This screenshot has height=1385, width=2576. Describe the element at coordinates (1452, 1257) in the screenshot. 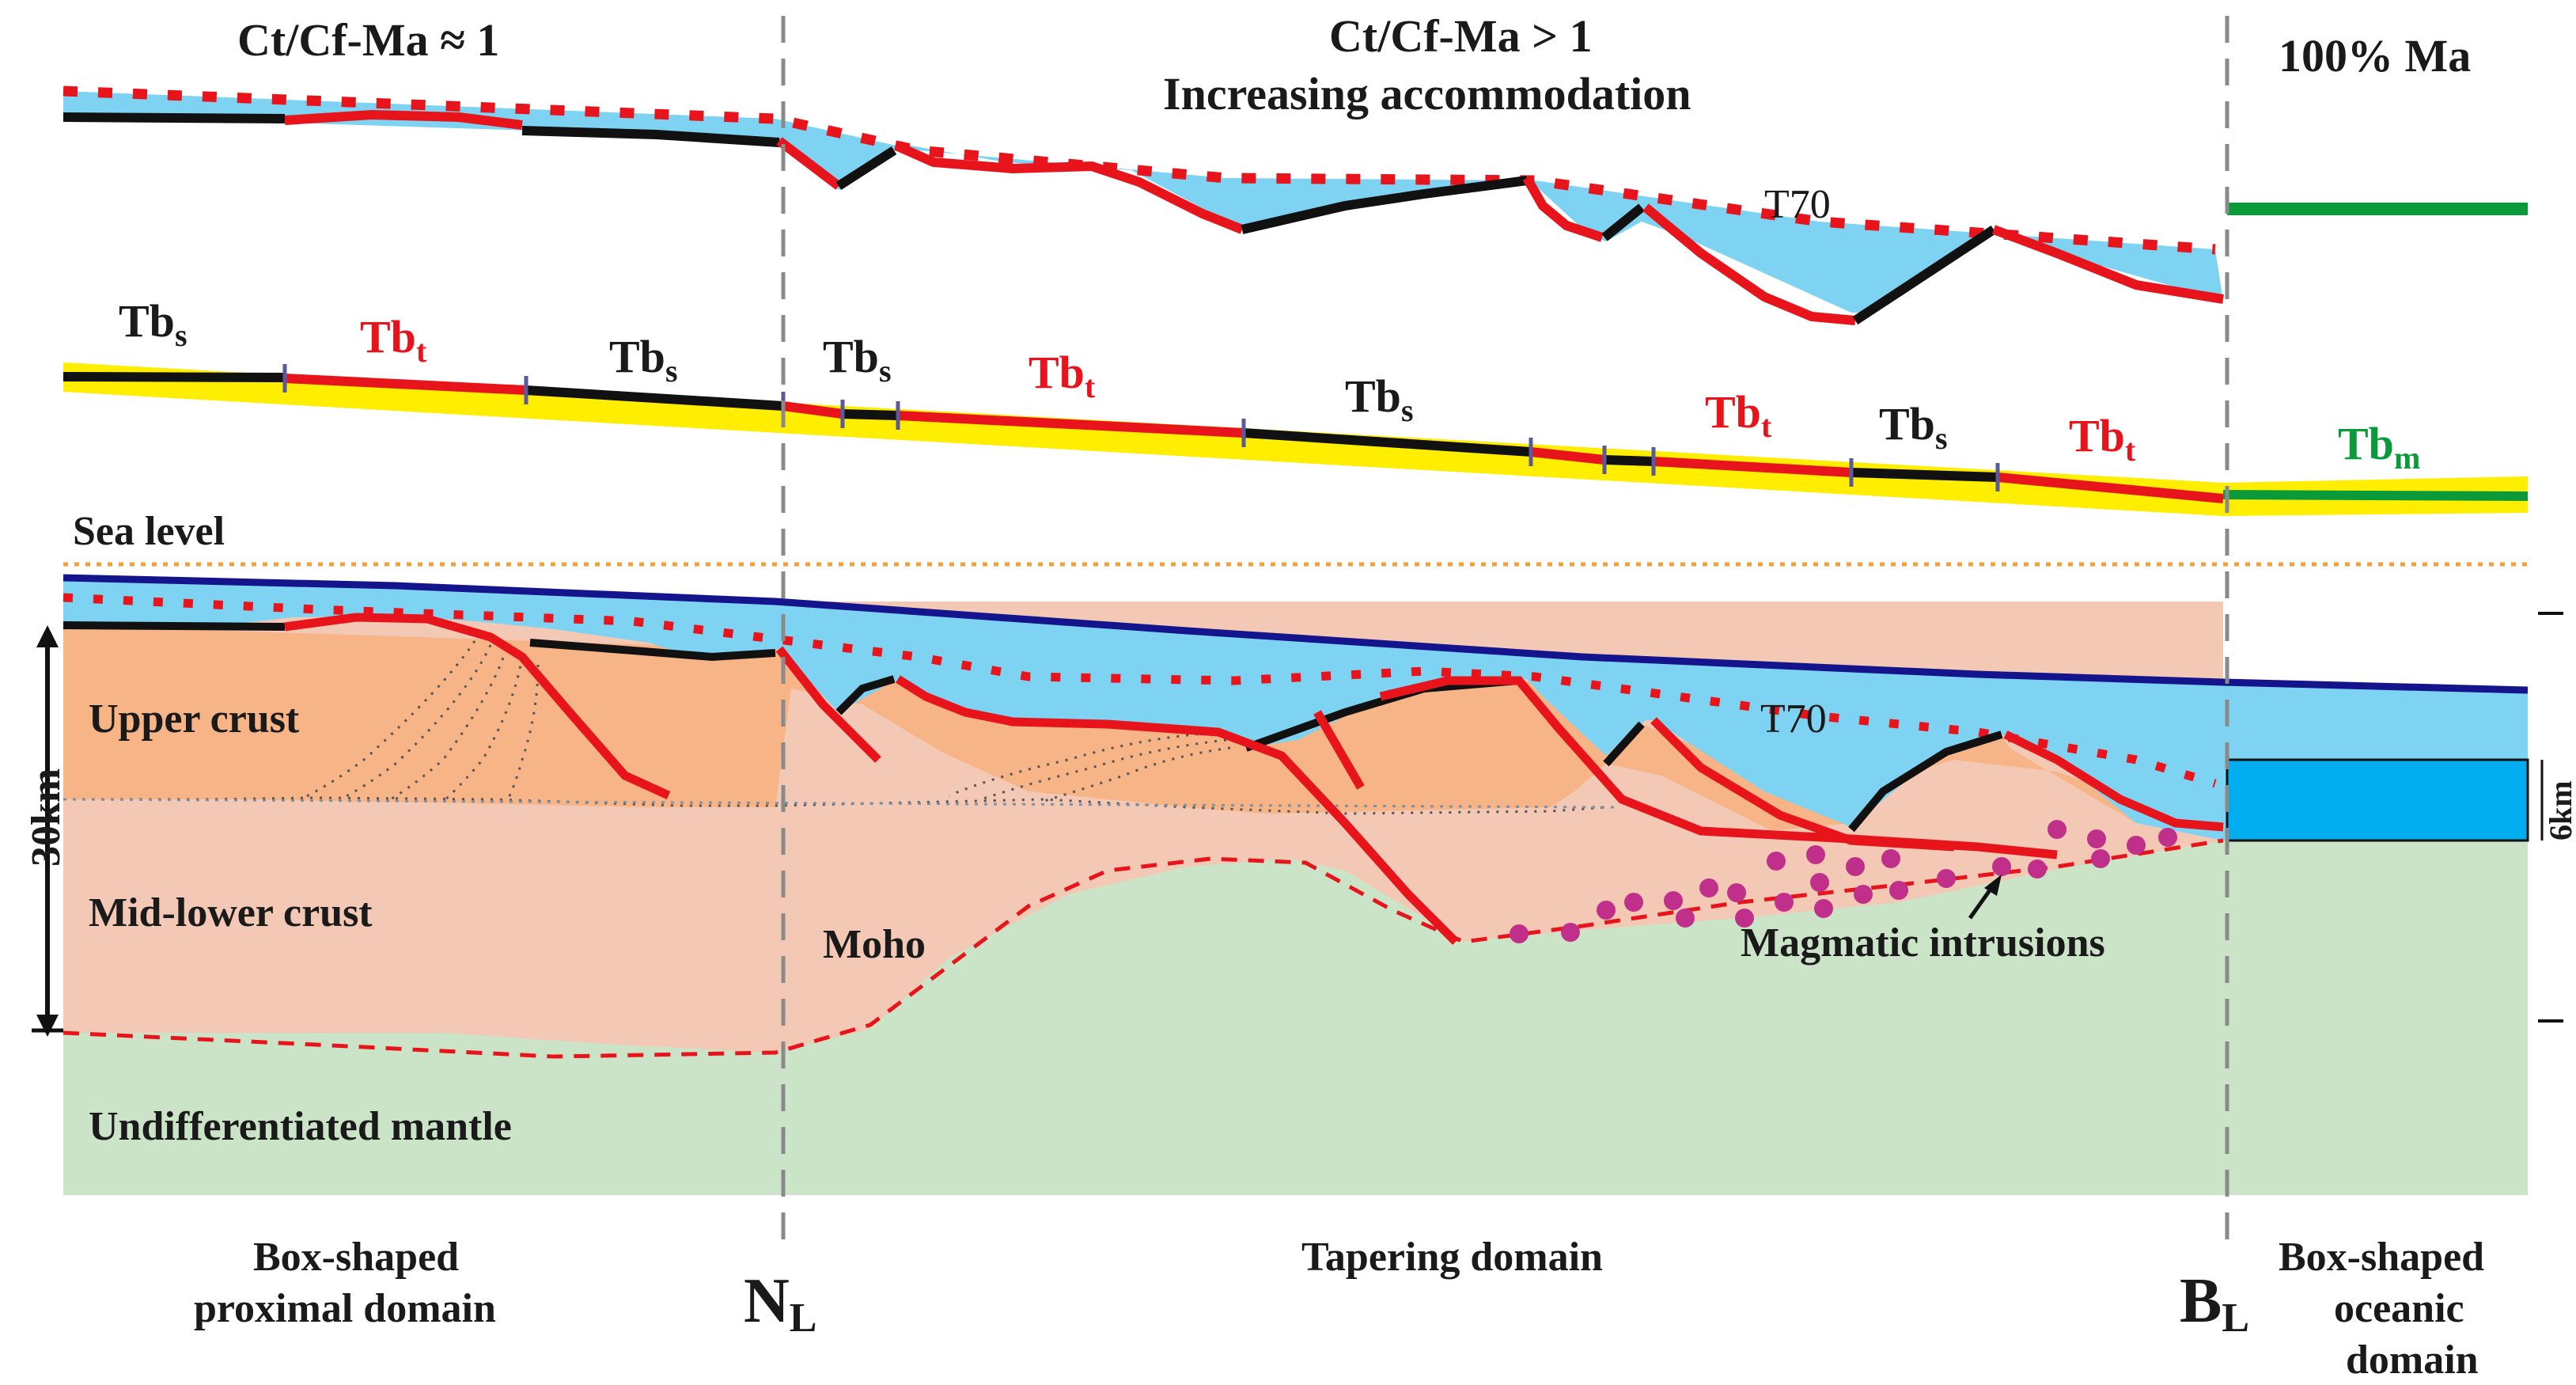

I see `domain-tapering: Tapering domain` at that location.